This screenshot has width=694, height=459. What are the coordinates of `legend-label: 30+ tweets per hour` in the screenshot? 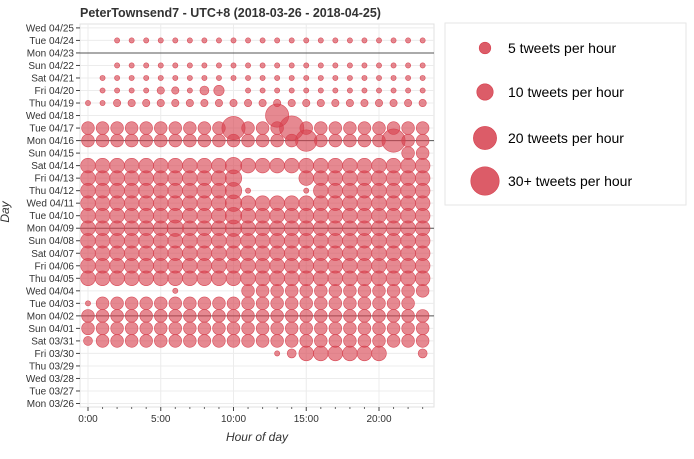 It's located at (570, 181).